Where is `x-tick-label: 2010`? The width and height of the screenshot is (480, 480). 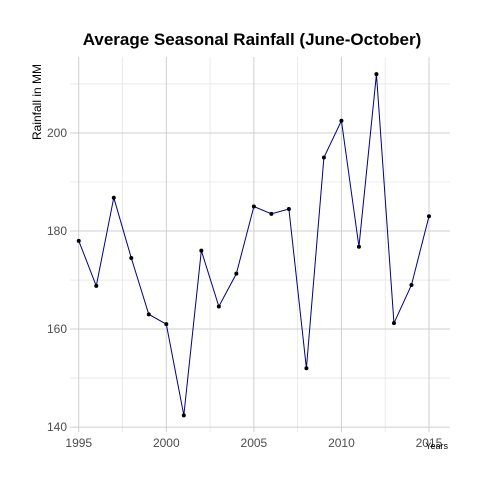
x-tick-label: 2010 is located at coordinates (341, 443).